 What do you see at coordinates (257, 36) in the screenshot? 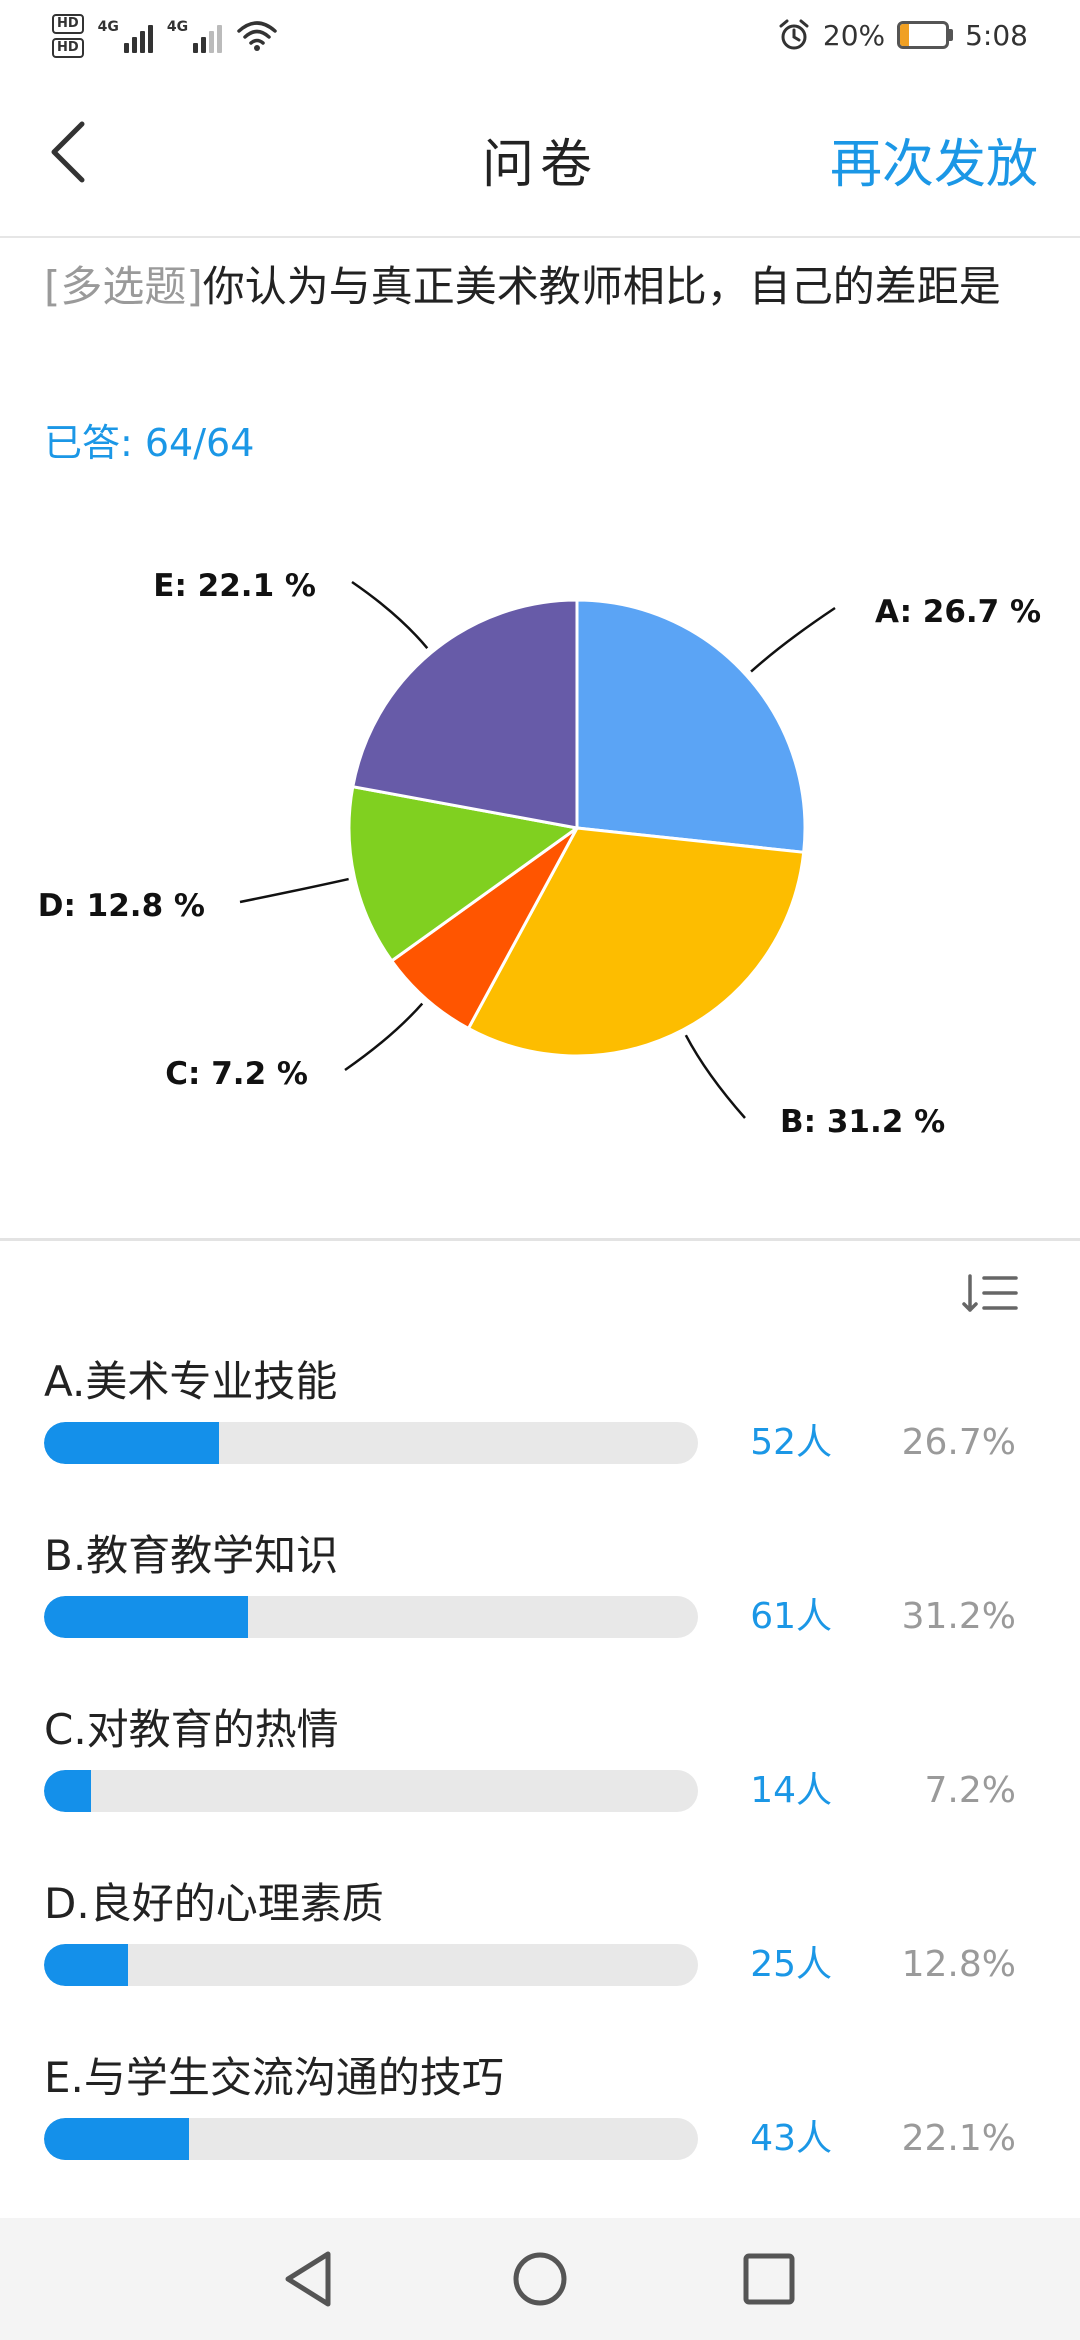
I see `wifi-icon` at bounding box center [257, 36].